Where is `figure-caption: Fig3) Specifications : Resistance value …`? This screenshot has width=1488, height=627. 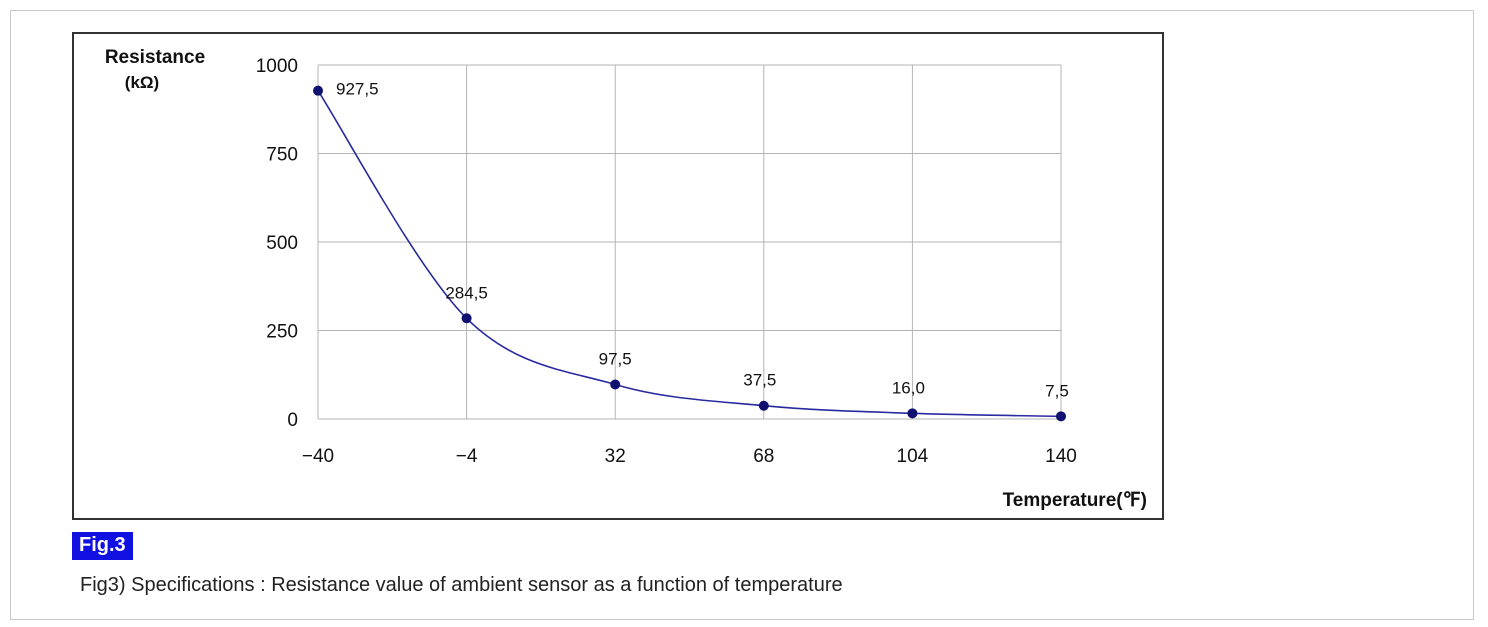 figure-caption: Fig3) Specifications : Resistance value … is located at coordinates (461, 585).